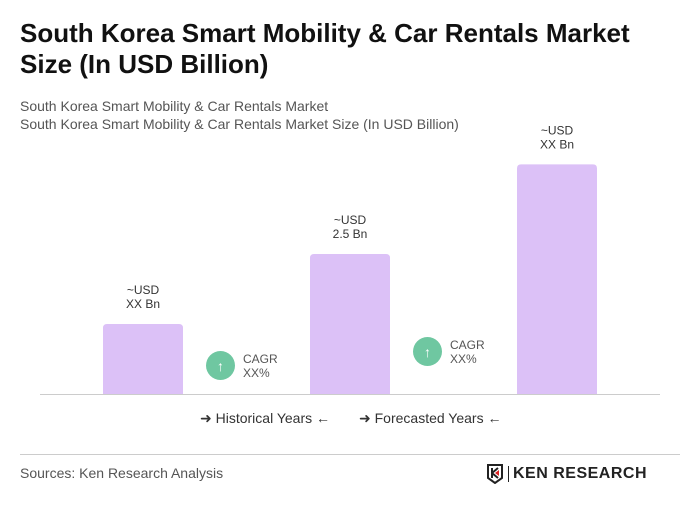 This screenshot has height=520, width=700. Describe the element at coordinates (449, 351) in the screenshot. I see `cagr-badge-2: ↑ CAGR XX%` at that location.